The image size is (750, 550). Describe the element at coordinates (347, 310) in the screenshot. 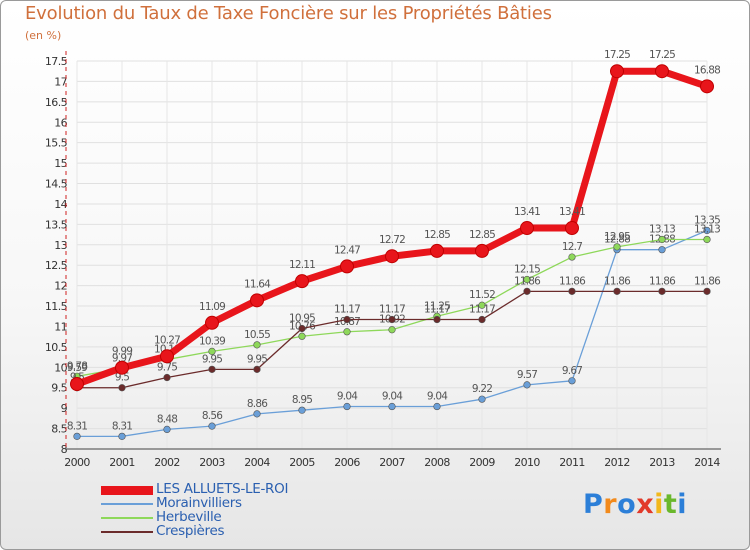

I see `data-label: 11.17` at that location.